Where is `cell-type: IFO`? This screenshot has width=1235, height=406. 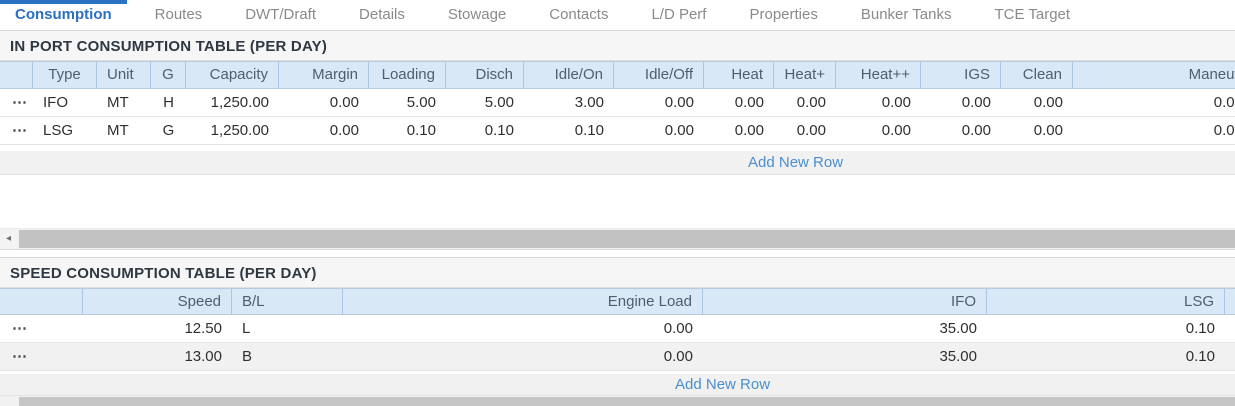
cell-type: IFO is located at coordinates (55, 102).